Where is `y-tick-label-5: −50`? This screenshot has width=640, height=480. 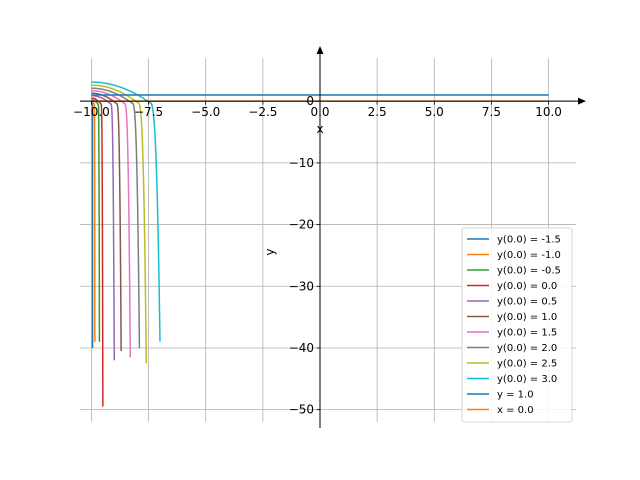 y-tick-label-5: −50 is located at coordinates (301, 410).